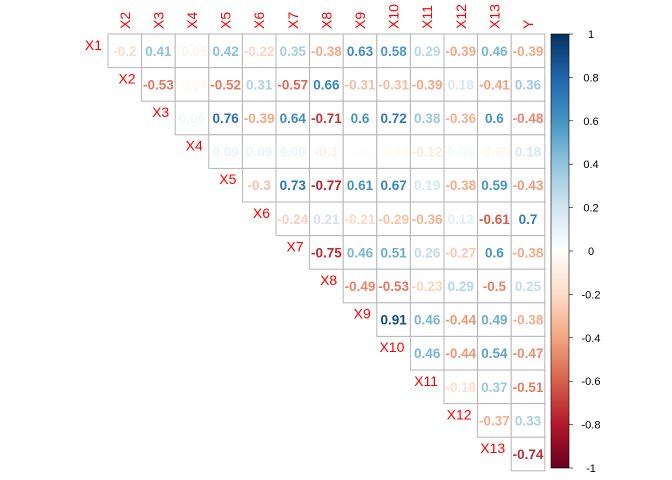  Describe the element at coordinates (293, 185) in the screenshot. I see `cell-value-x5-x7: 0.73` at that location.